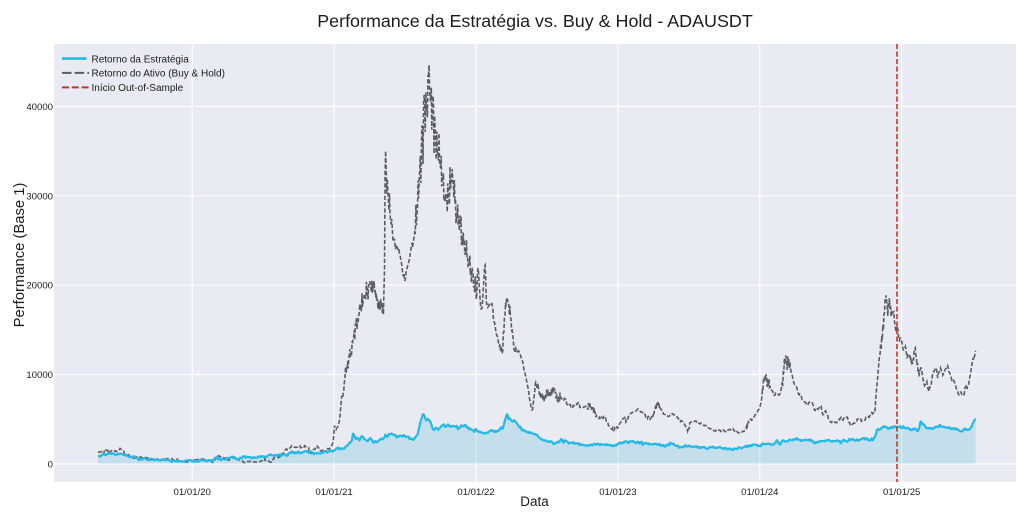 This screenshot has width=1033, height=522. I want to click on svg-text: Data, so click(534, 501).